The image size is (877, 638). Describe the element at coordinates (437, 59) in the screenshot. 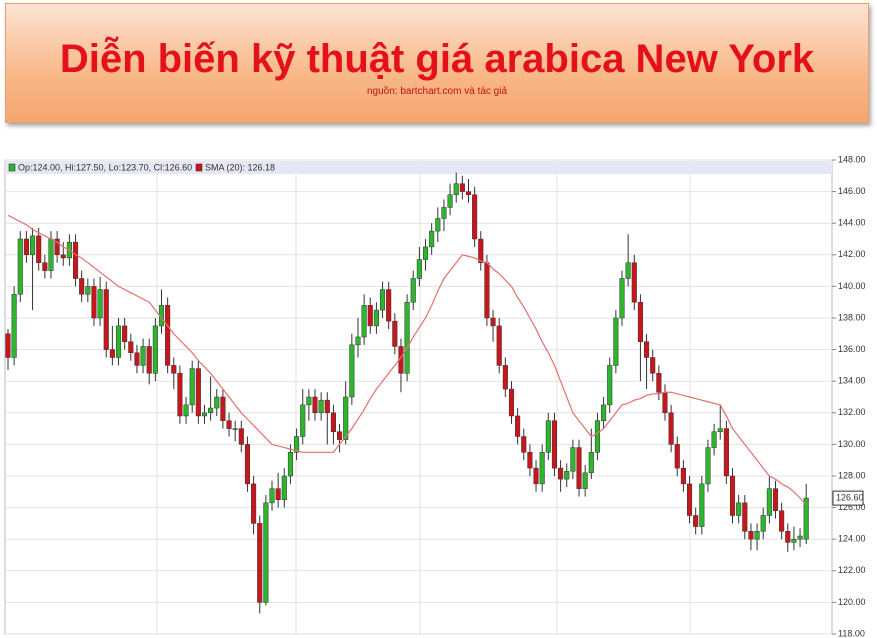

I see `chart-title: Diễn biến kỹ thuật giá arabica New York` at that location.